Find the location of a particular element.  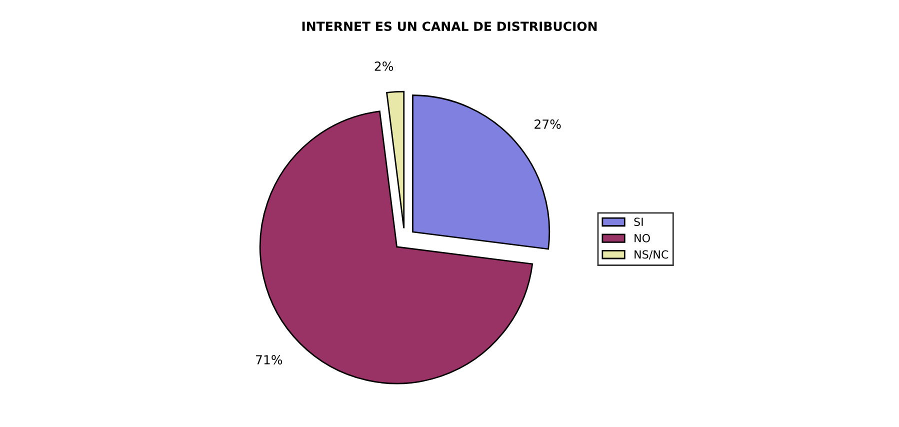

legend-label: SI is located at coordinates (638, 222).